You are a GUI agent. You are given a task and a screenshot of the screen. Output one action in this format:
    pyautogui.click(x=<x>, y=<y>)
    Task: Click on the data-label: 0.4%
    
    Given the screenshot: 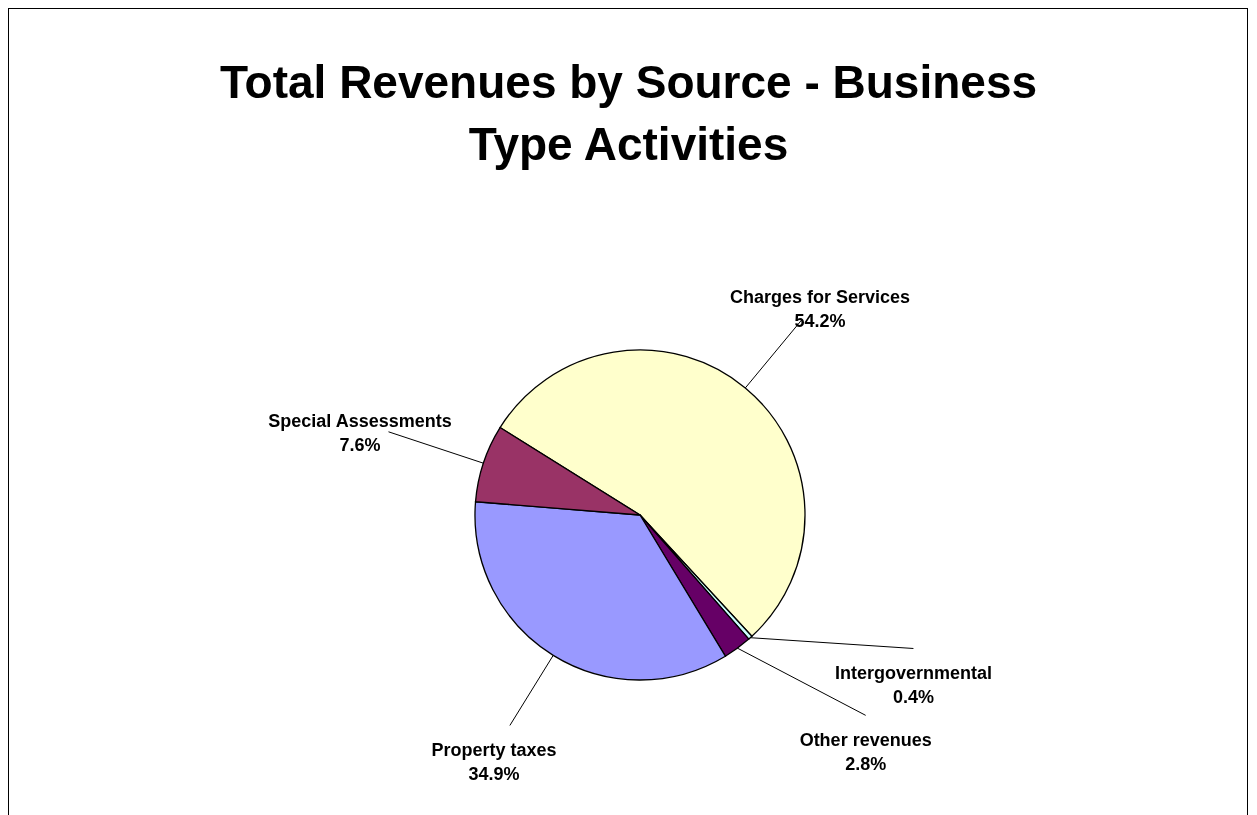 What is the action you would take?
    pyautogui.click(x=913, y=697)
    